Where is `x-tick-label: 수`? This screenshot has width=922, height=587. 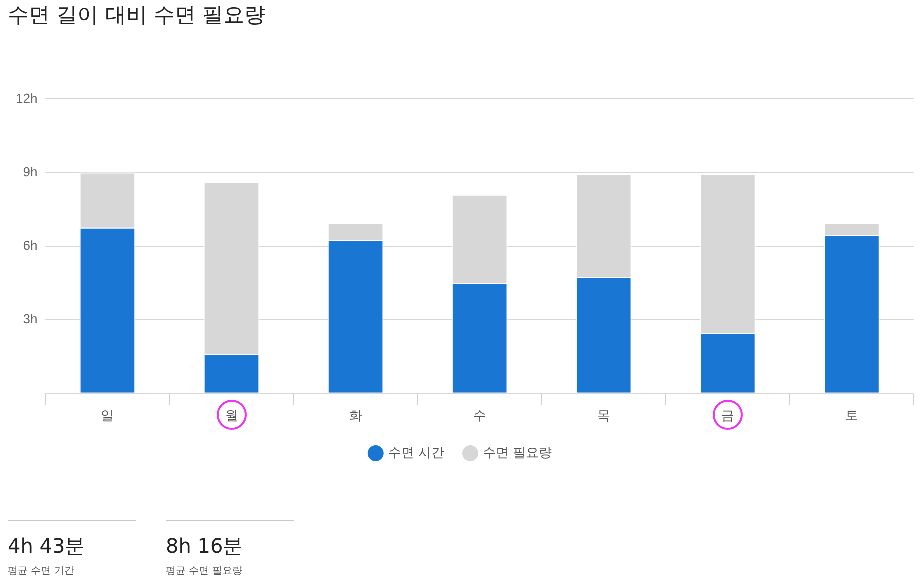
x-tick-label: 수 is located at coordinates (479, 415).